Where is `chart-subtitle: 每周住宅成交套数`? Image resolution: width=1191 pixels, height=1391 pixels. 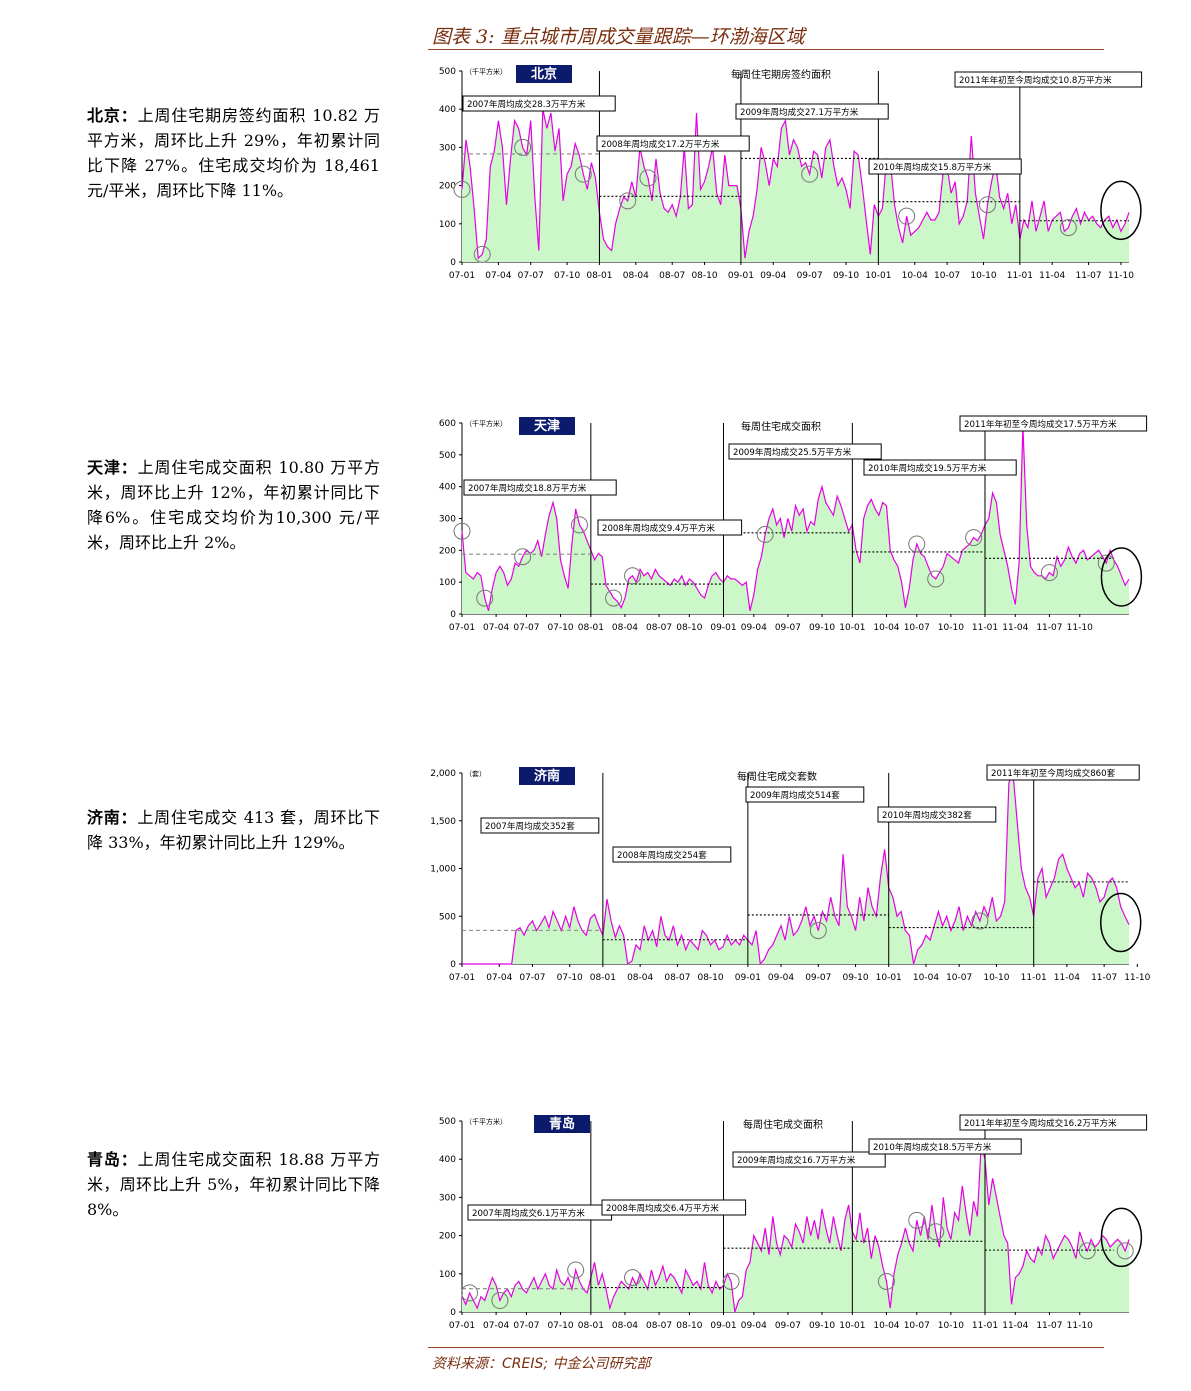 chart-subtitle: 每周住宅成交套数 is located at coordinates (777, 776).